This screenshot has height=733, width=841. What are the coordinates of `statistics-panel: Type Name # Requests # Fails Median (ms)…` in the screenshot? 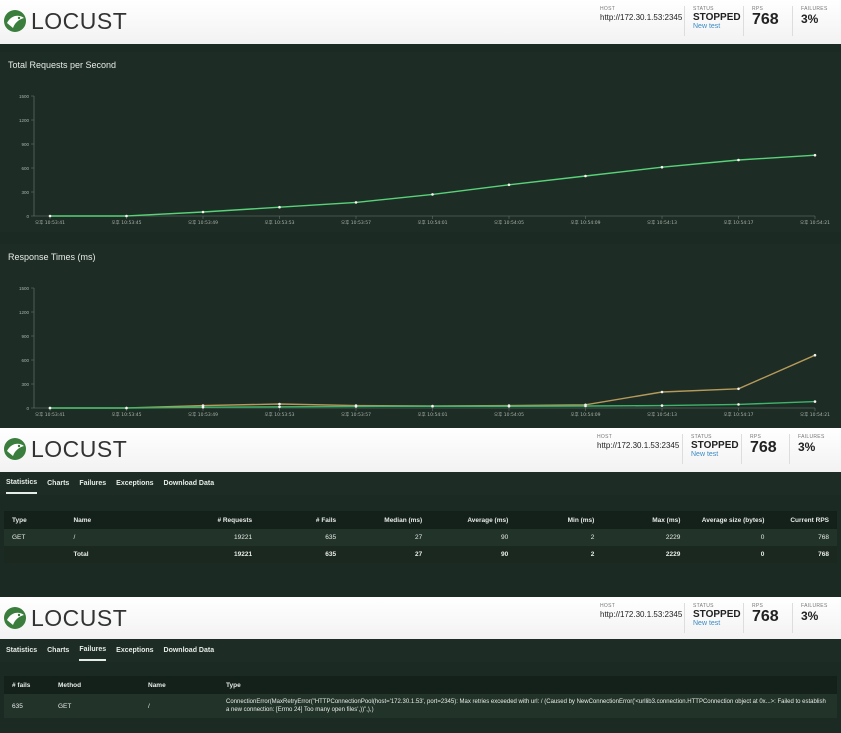 It's located at (420, 546).